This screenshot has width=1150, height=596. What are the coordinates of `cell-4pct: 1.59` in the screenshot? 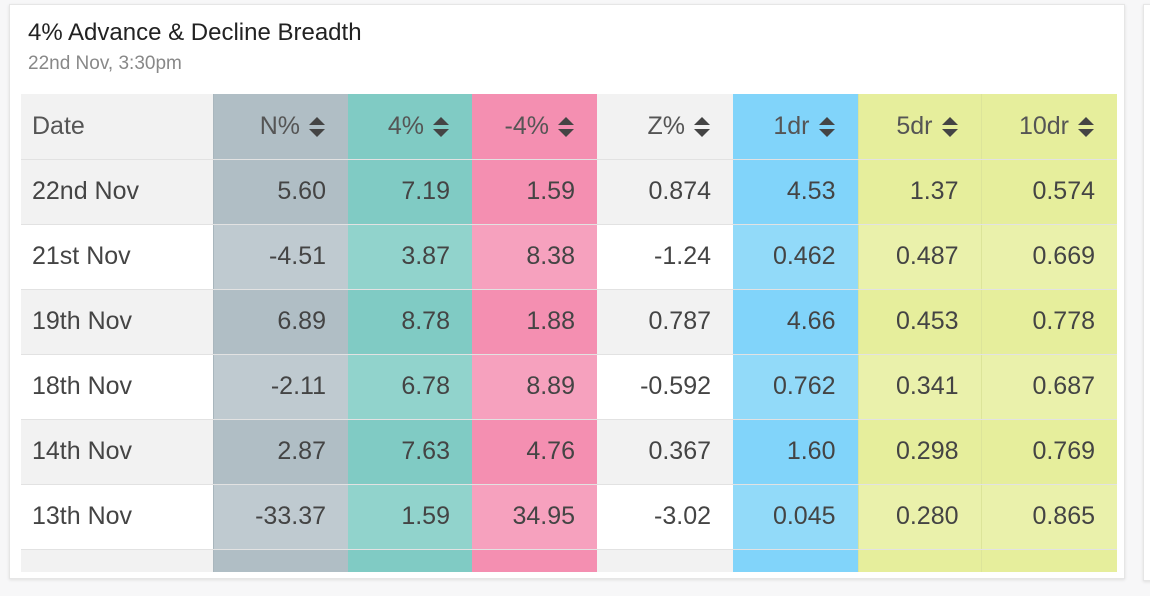 It's located at (410, 517).